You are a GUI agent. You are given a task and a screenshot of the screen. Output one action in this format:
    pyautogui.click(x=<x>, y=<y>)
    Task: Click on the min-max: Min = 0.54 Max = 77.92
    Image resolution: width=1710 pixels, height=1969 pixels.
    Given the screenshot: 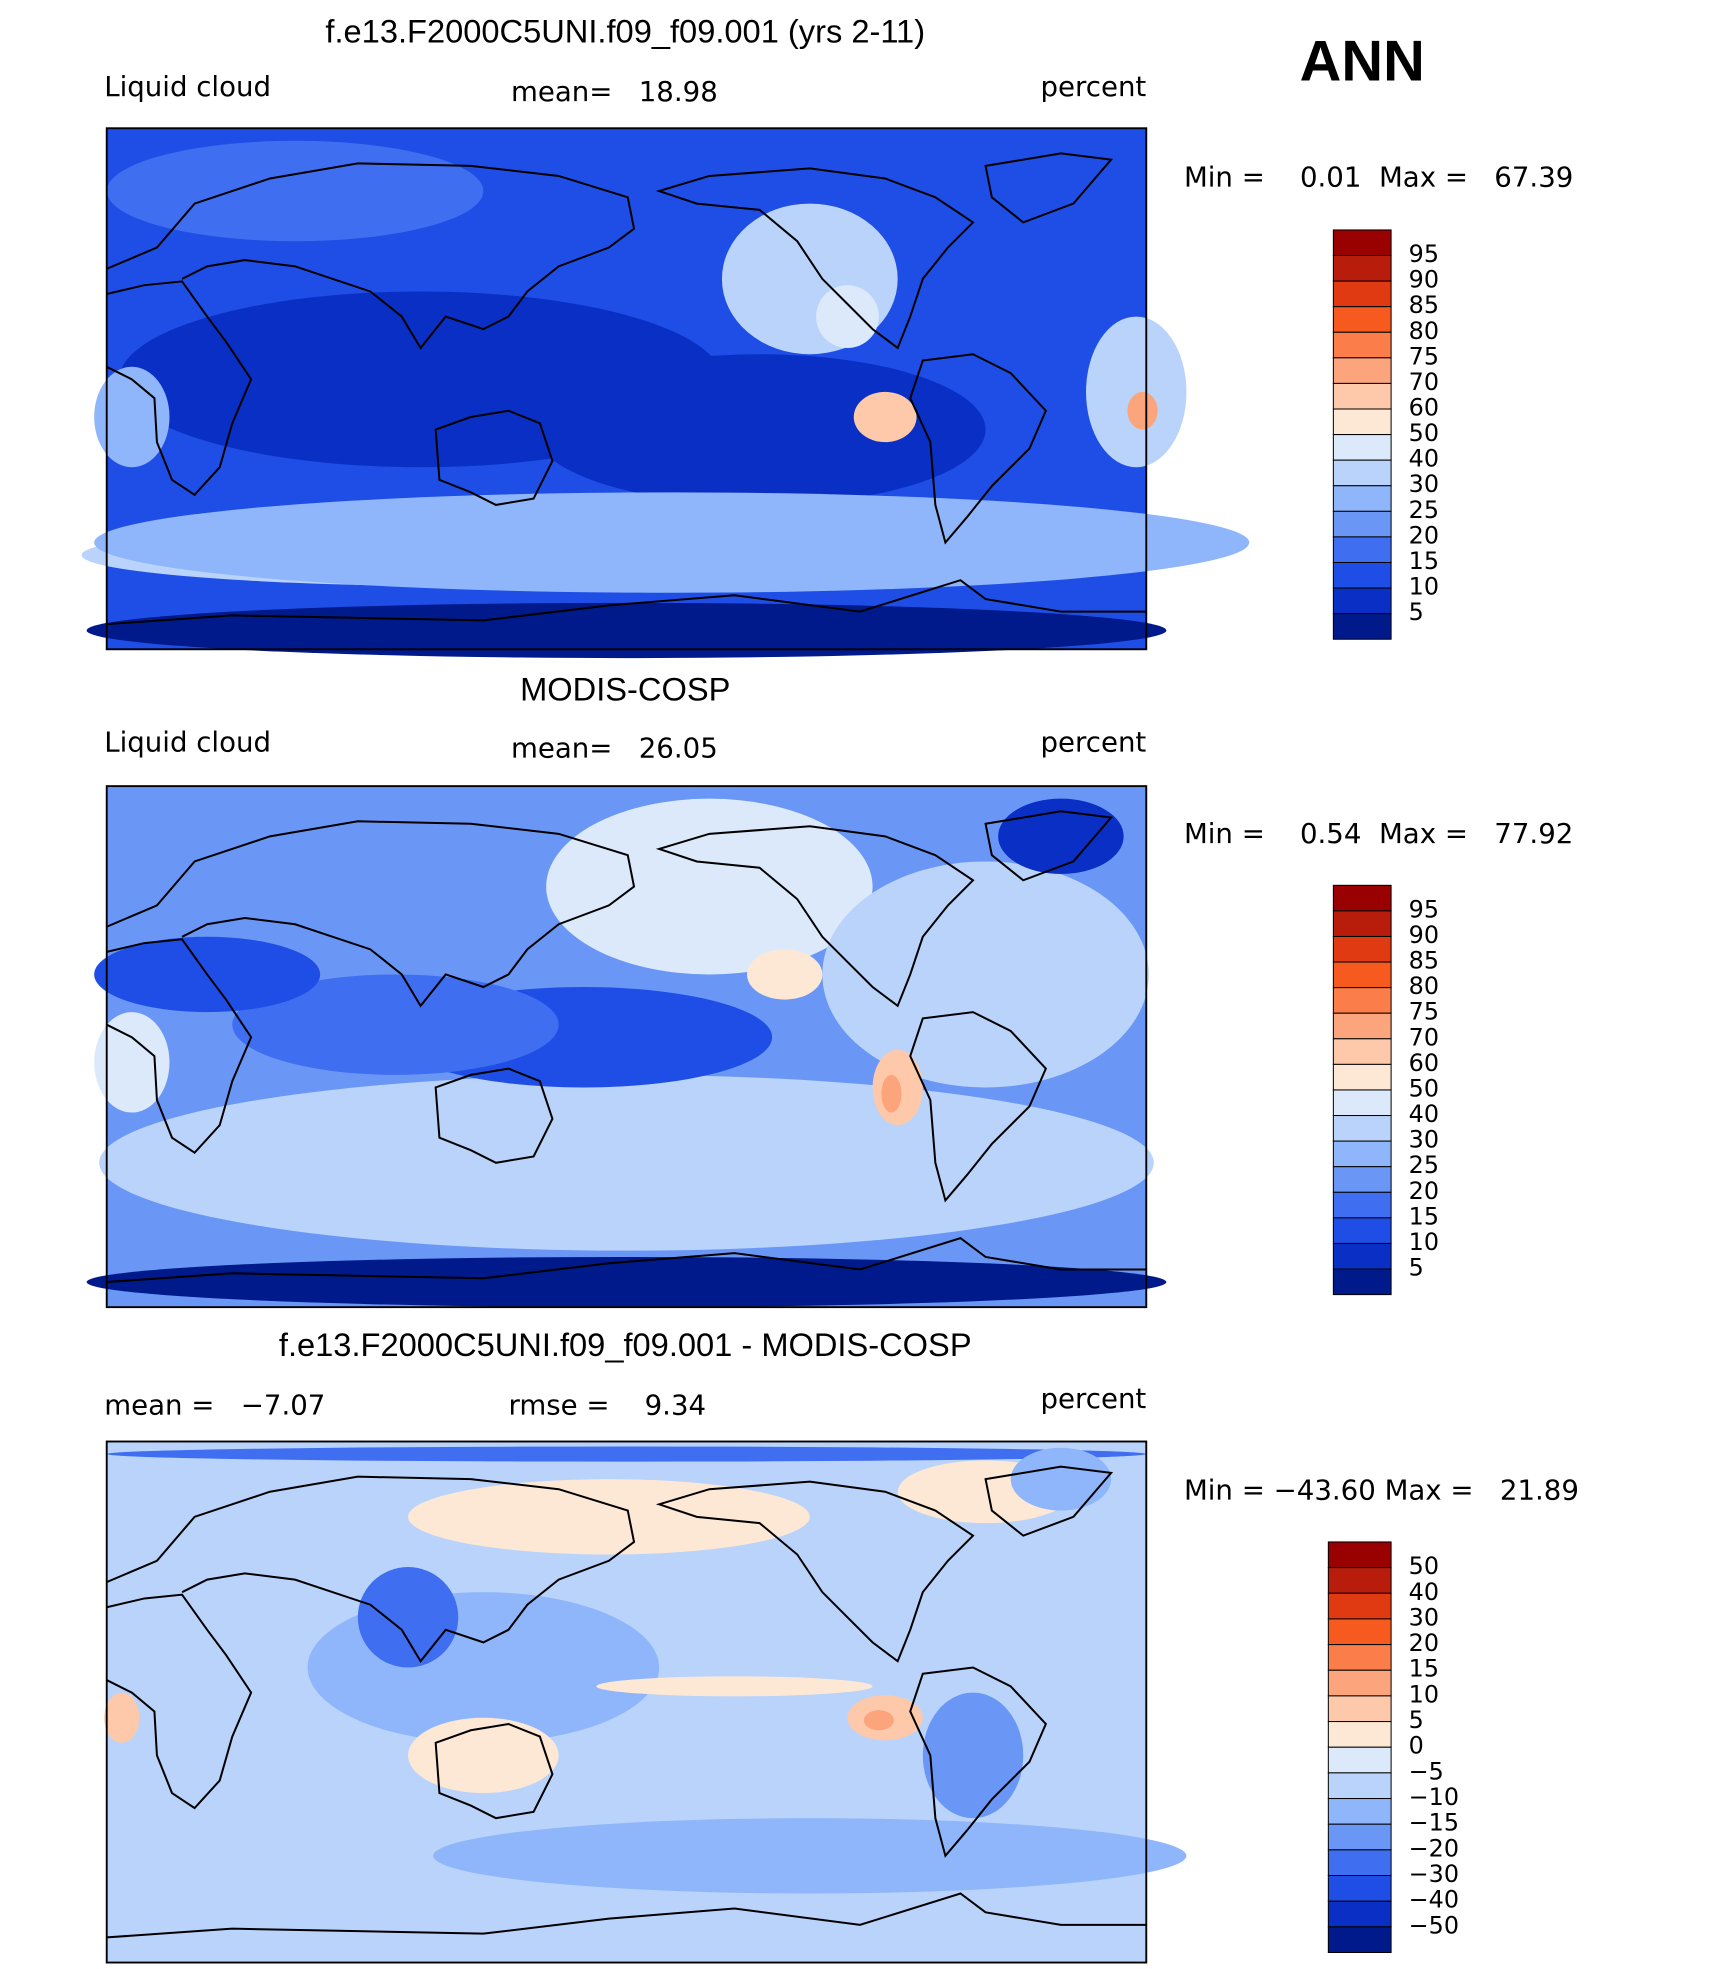 What is the action you would take?
    pyautogui.click(x=1378, y=833)
    